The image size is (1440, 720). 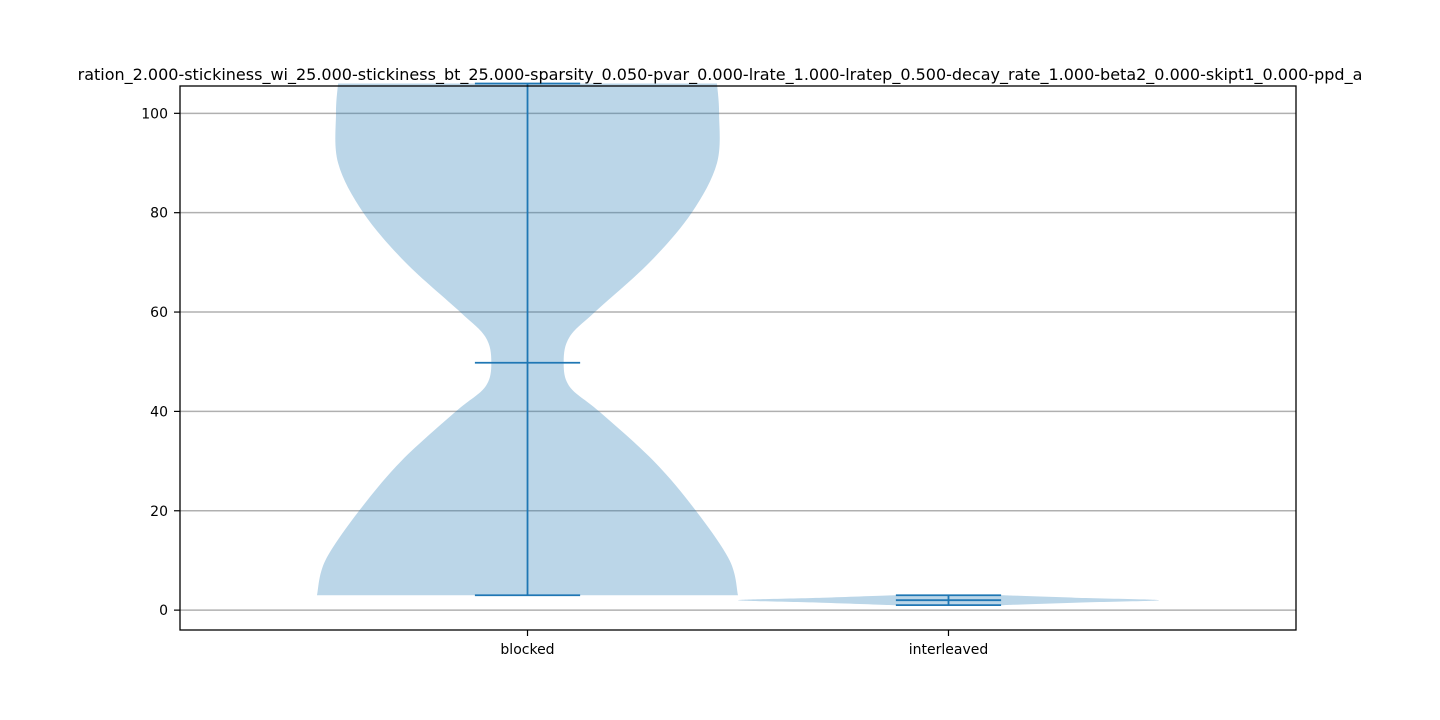 I want to click on y-tick-label: 80, so click(x=159, y=214).